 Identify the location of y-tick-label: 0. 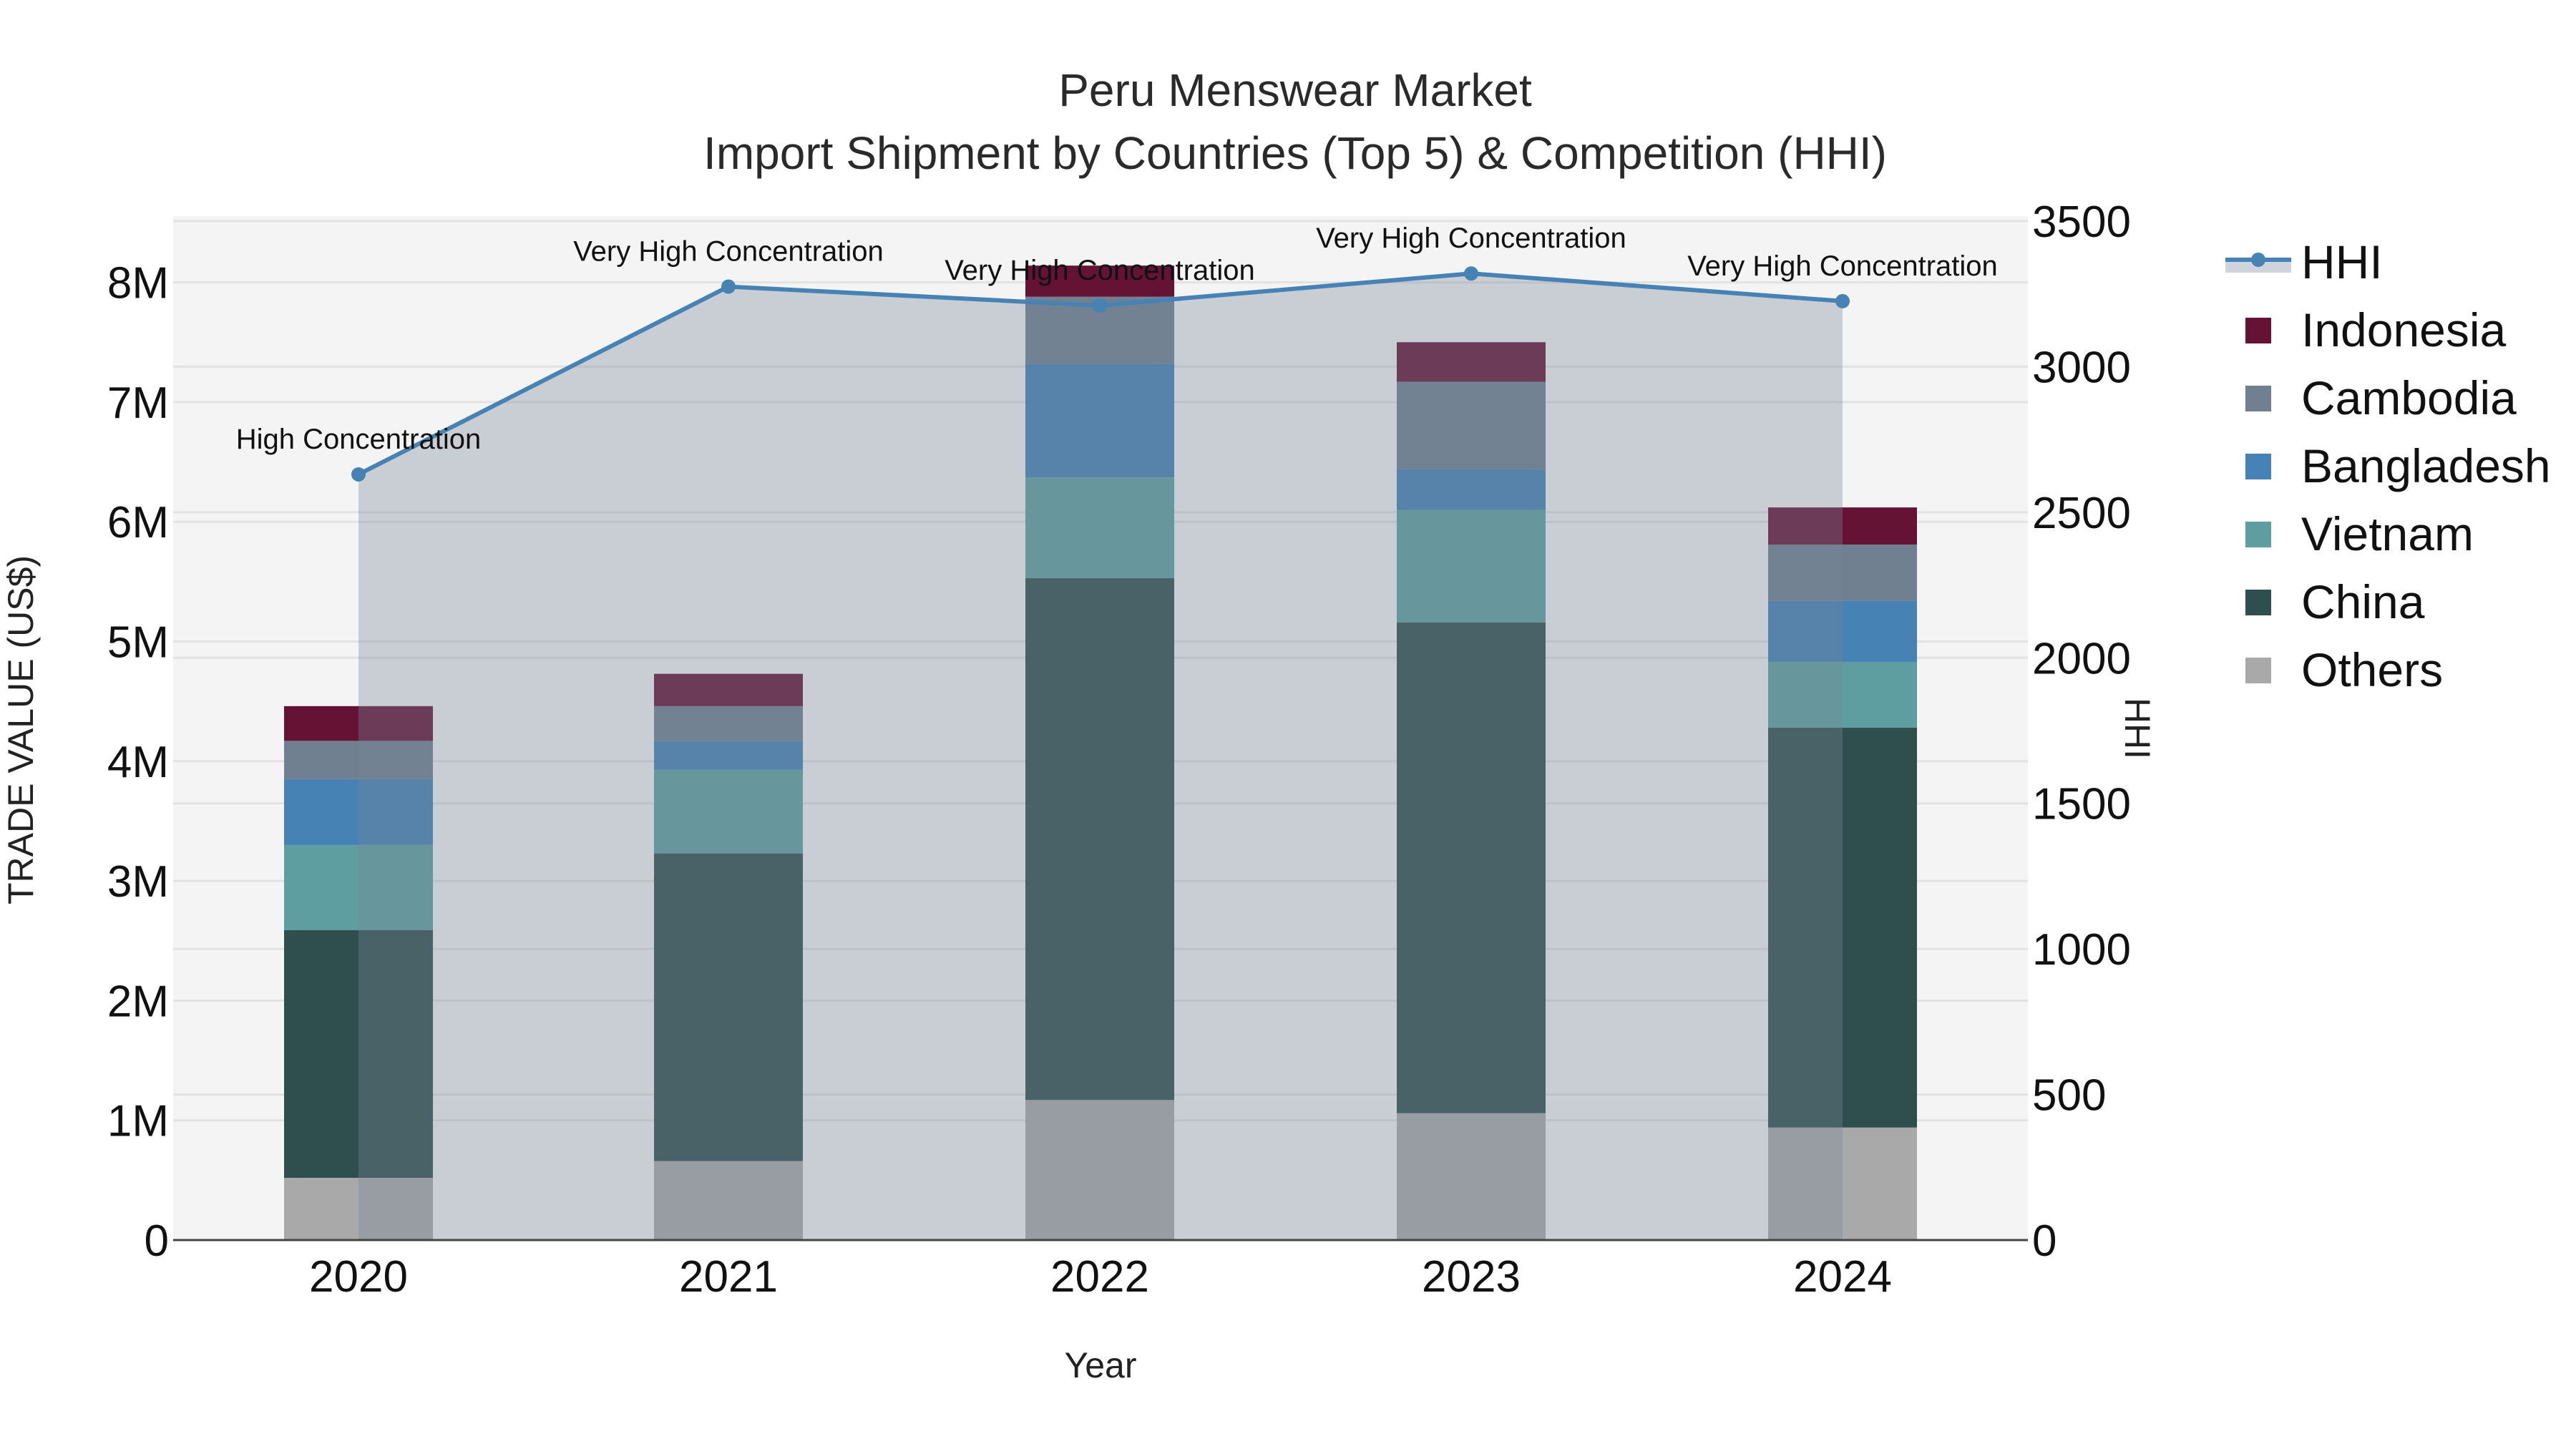
(157, 1241).